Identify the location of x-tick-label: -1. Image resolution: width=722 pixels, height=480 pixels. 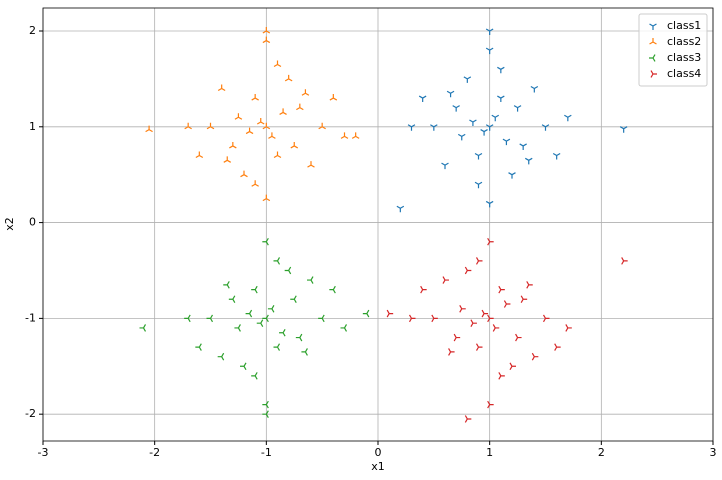
(266, 452).